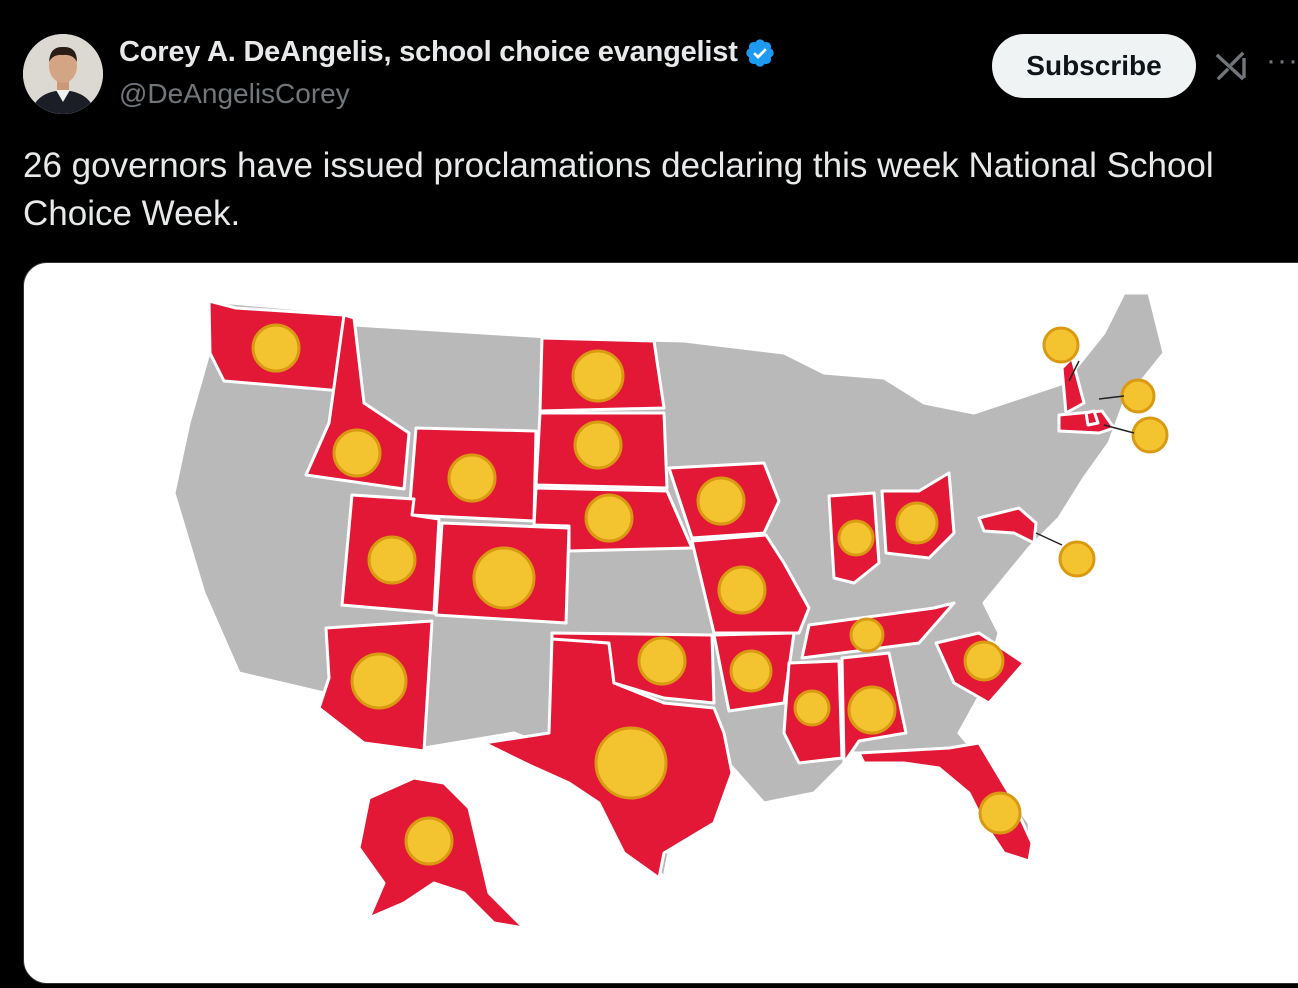  Describe the element at coordinates (662, 661) in the screenshot. I see `seal-ok` at that location.